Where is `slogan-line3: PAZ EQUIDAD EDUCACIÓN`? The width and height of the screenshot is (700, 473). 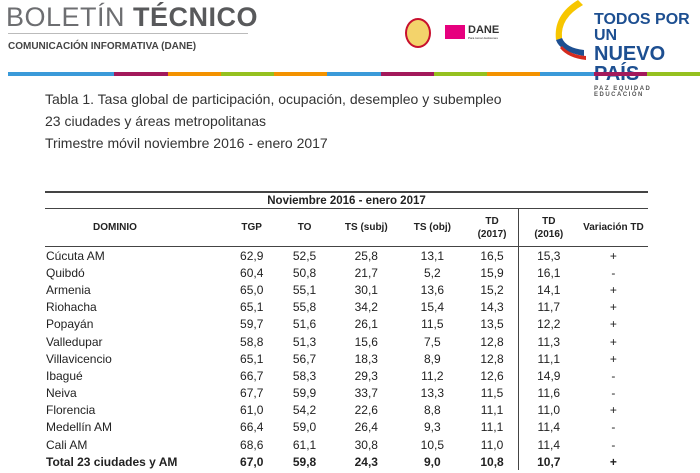
slogan-line3: PAZ EQUIDAD EDUCACIÓN is located at coordinates (623, 92).